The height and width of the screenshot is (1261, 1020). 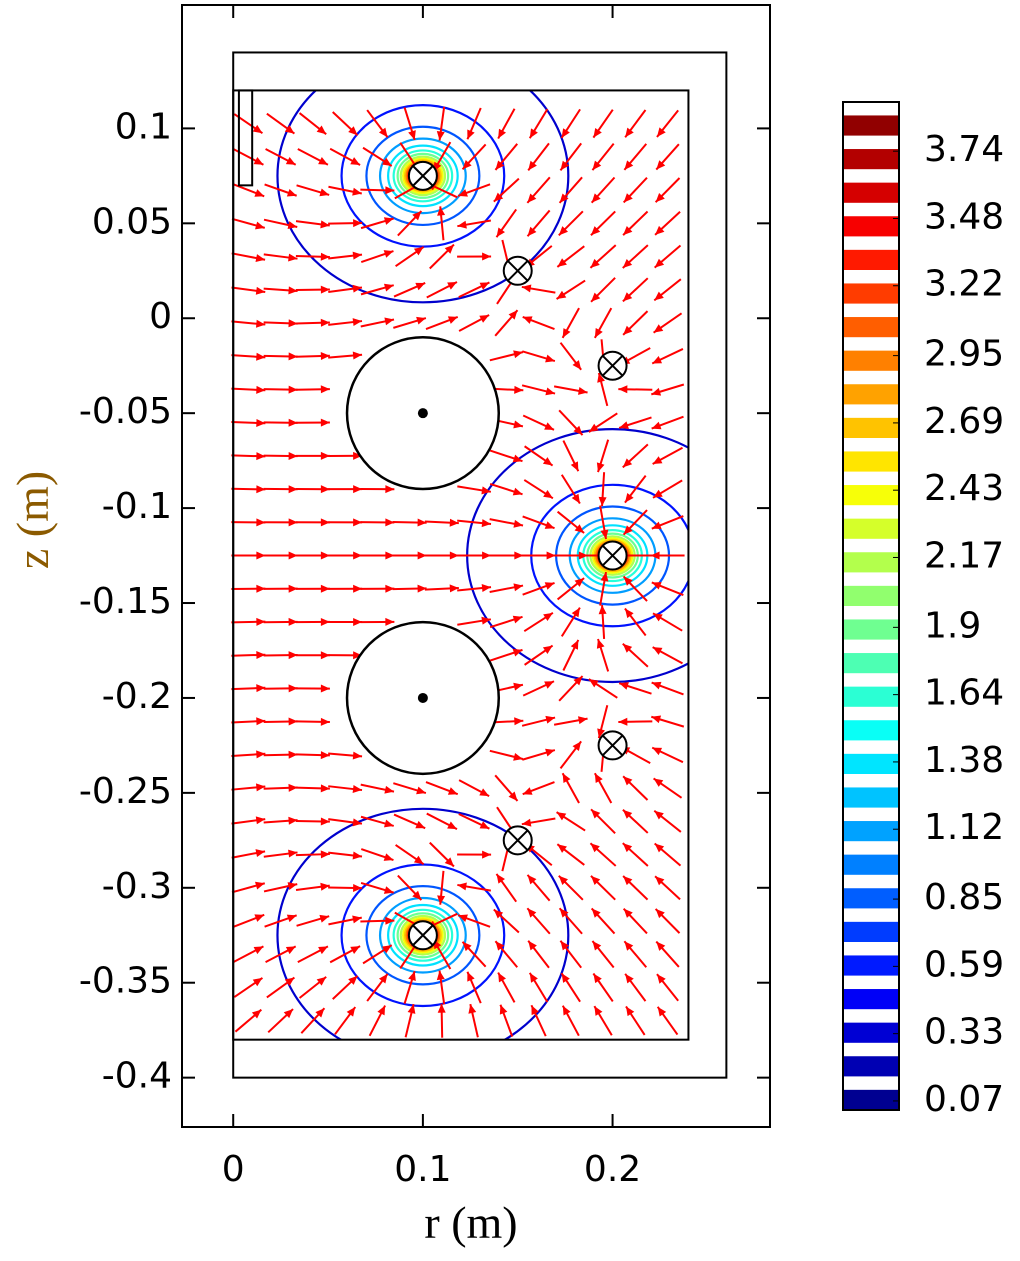 I want to click on colorbar-tick-label: 1.9, so click(x=952, y=625).